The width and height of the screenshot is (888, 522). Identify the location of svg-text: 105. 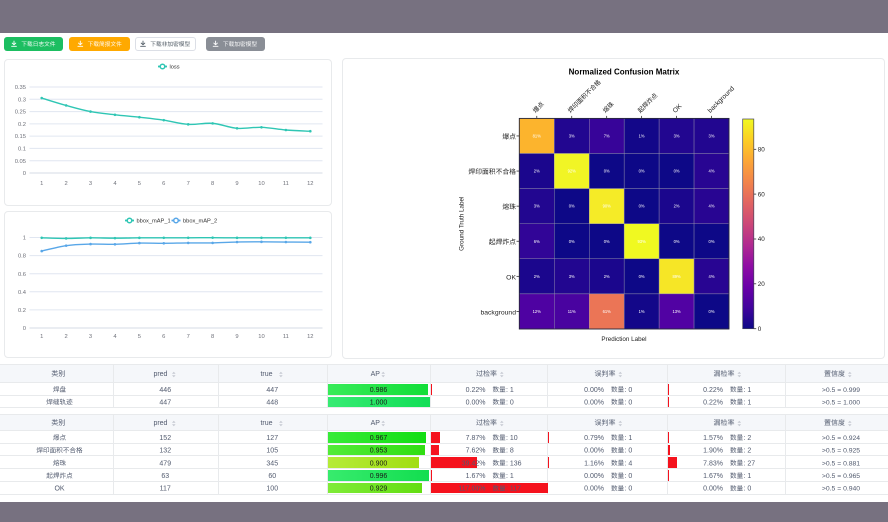
(272, 451).